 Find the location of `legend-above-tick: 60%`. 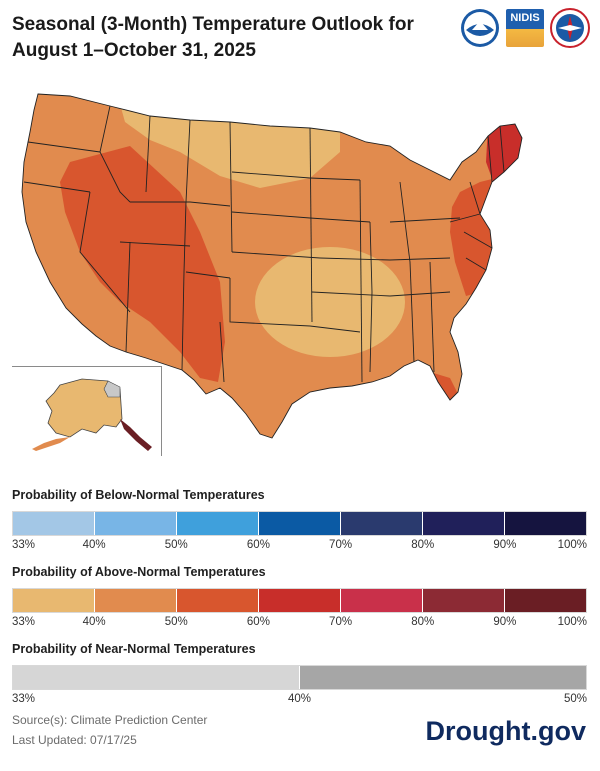

legend-above-tick: 60% is located at coordinates (258, 622).